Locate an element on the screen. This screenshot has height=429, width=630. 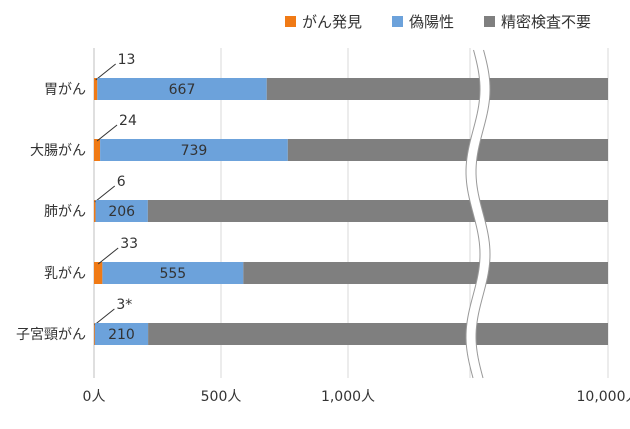
legend: がん発見 偽陽性 精密検査不要 is located at coordinates (438, 21).